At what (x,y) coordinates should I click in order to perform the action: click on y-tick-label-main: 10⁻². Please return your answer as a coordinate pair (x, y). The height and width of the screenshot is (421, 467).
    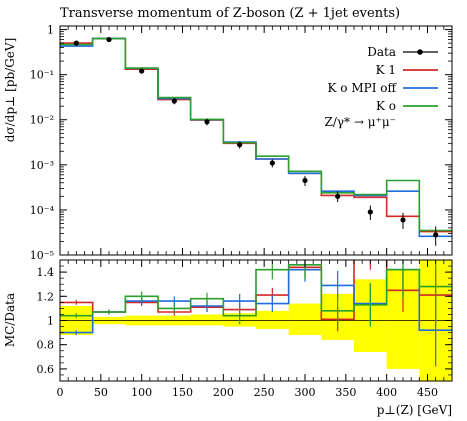
    Looking at the image, I should click on (42, 120).